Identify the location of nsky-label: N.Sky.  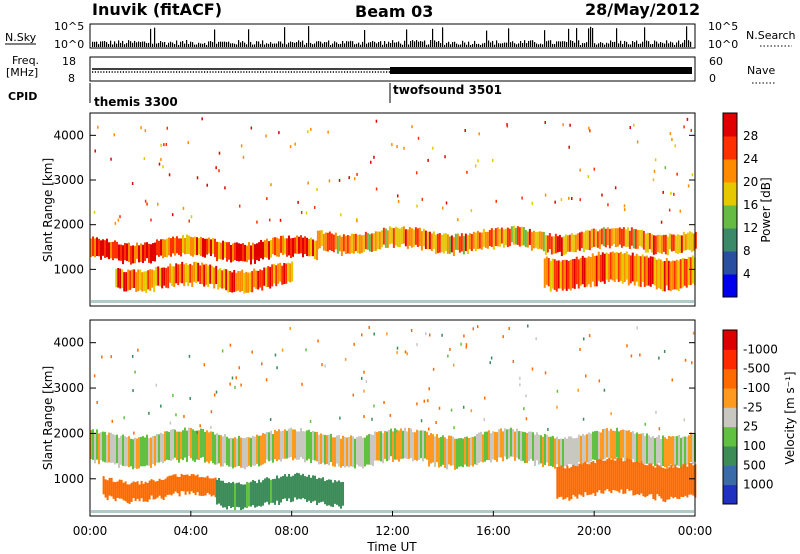
(21, 37).